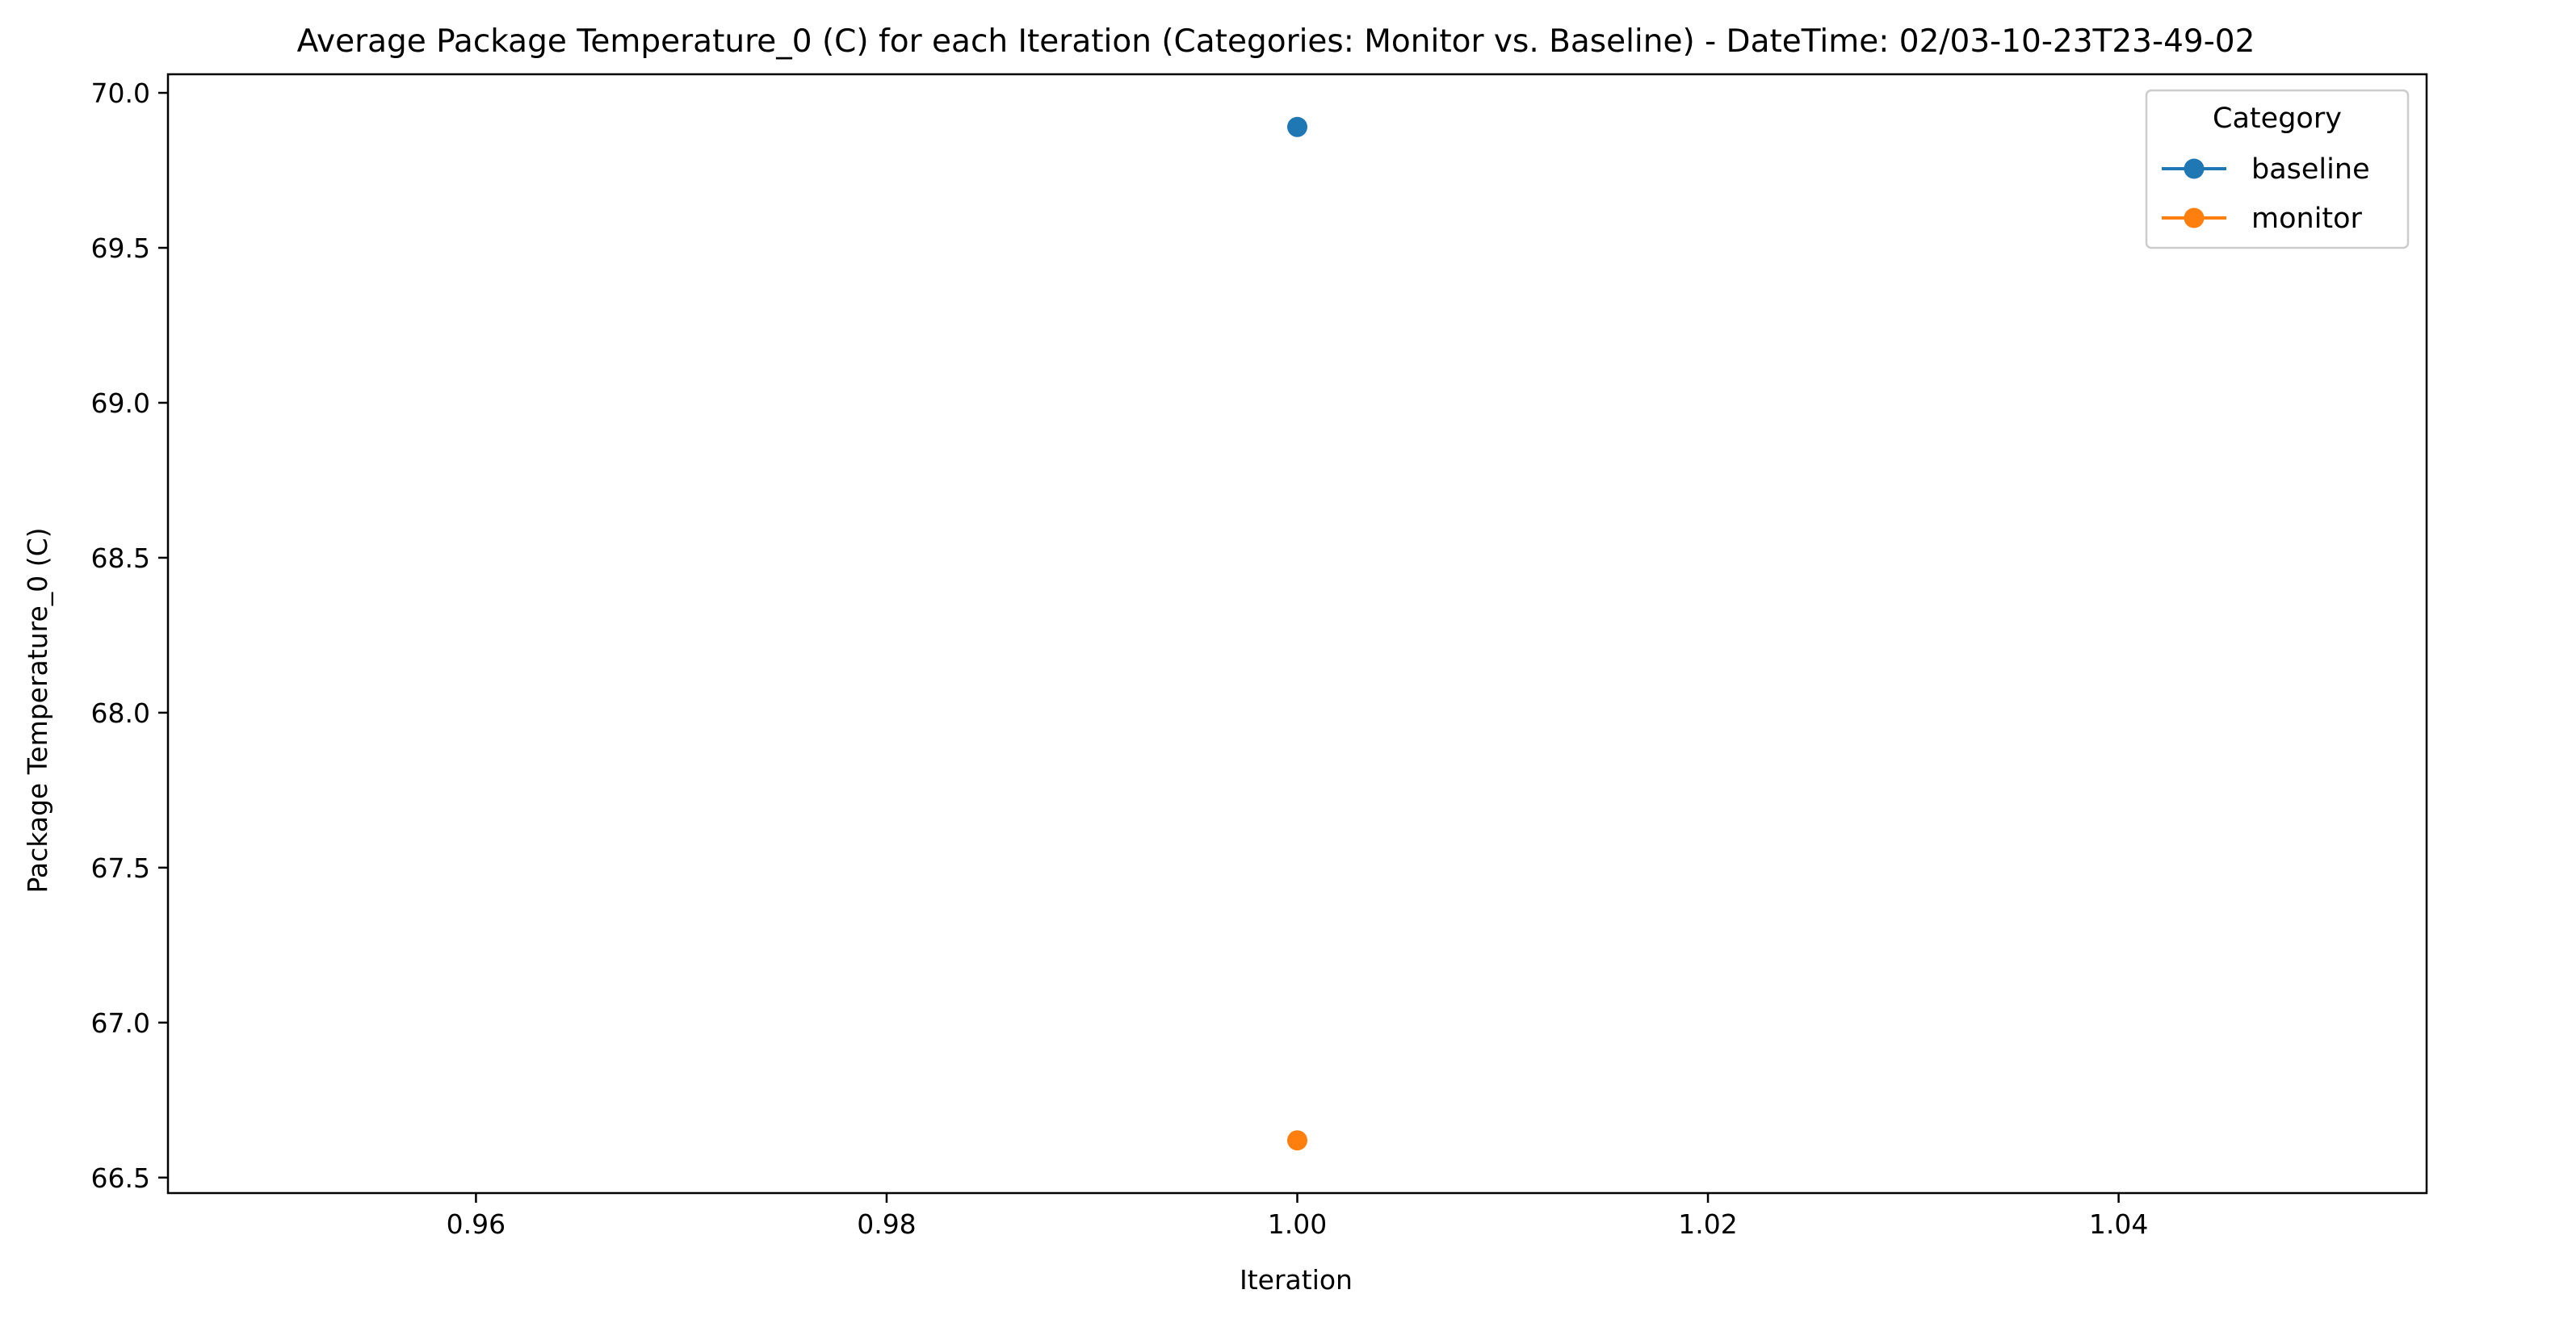 This screenshot has width=2576, height=1319. I want to click on x-tick-label: 1.02, so click(1707, 1224).